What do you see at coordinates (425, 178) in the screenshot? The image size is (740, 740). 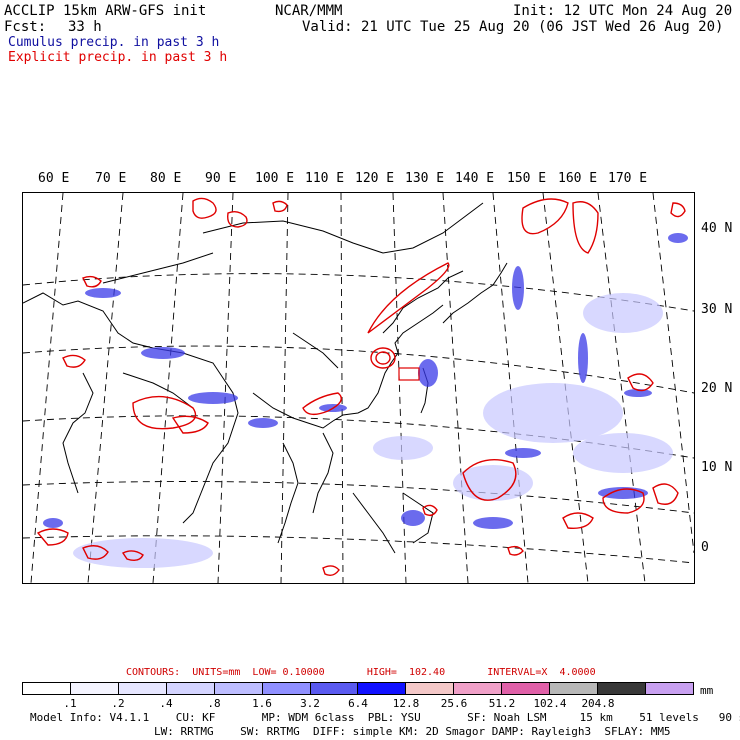 I see `longitude-label: 130 E` at bounding box center [425, 178].